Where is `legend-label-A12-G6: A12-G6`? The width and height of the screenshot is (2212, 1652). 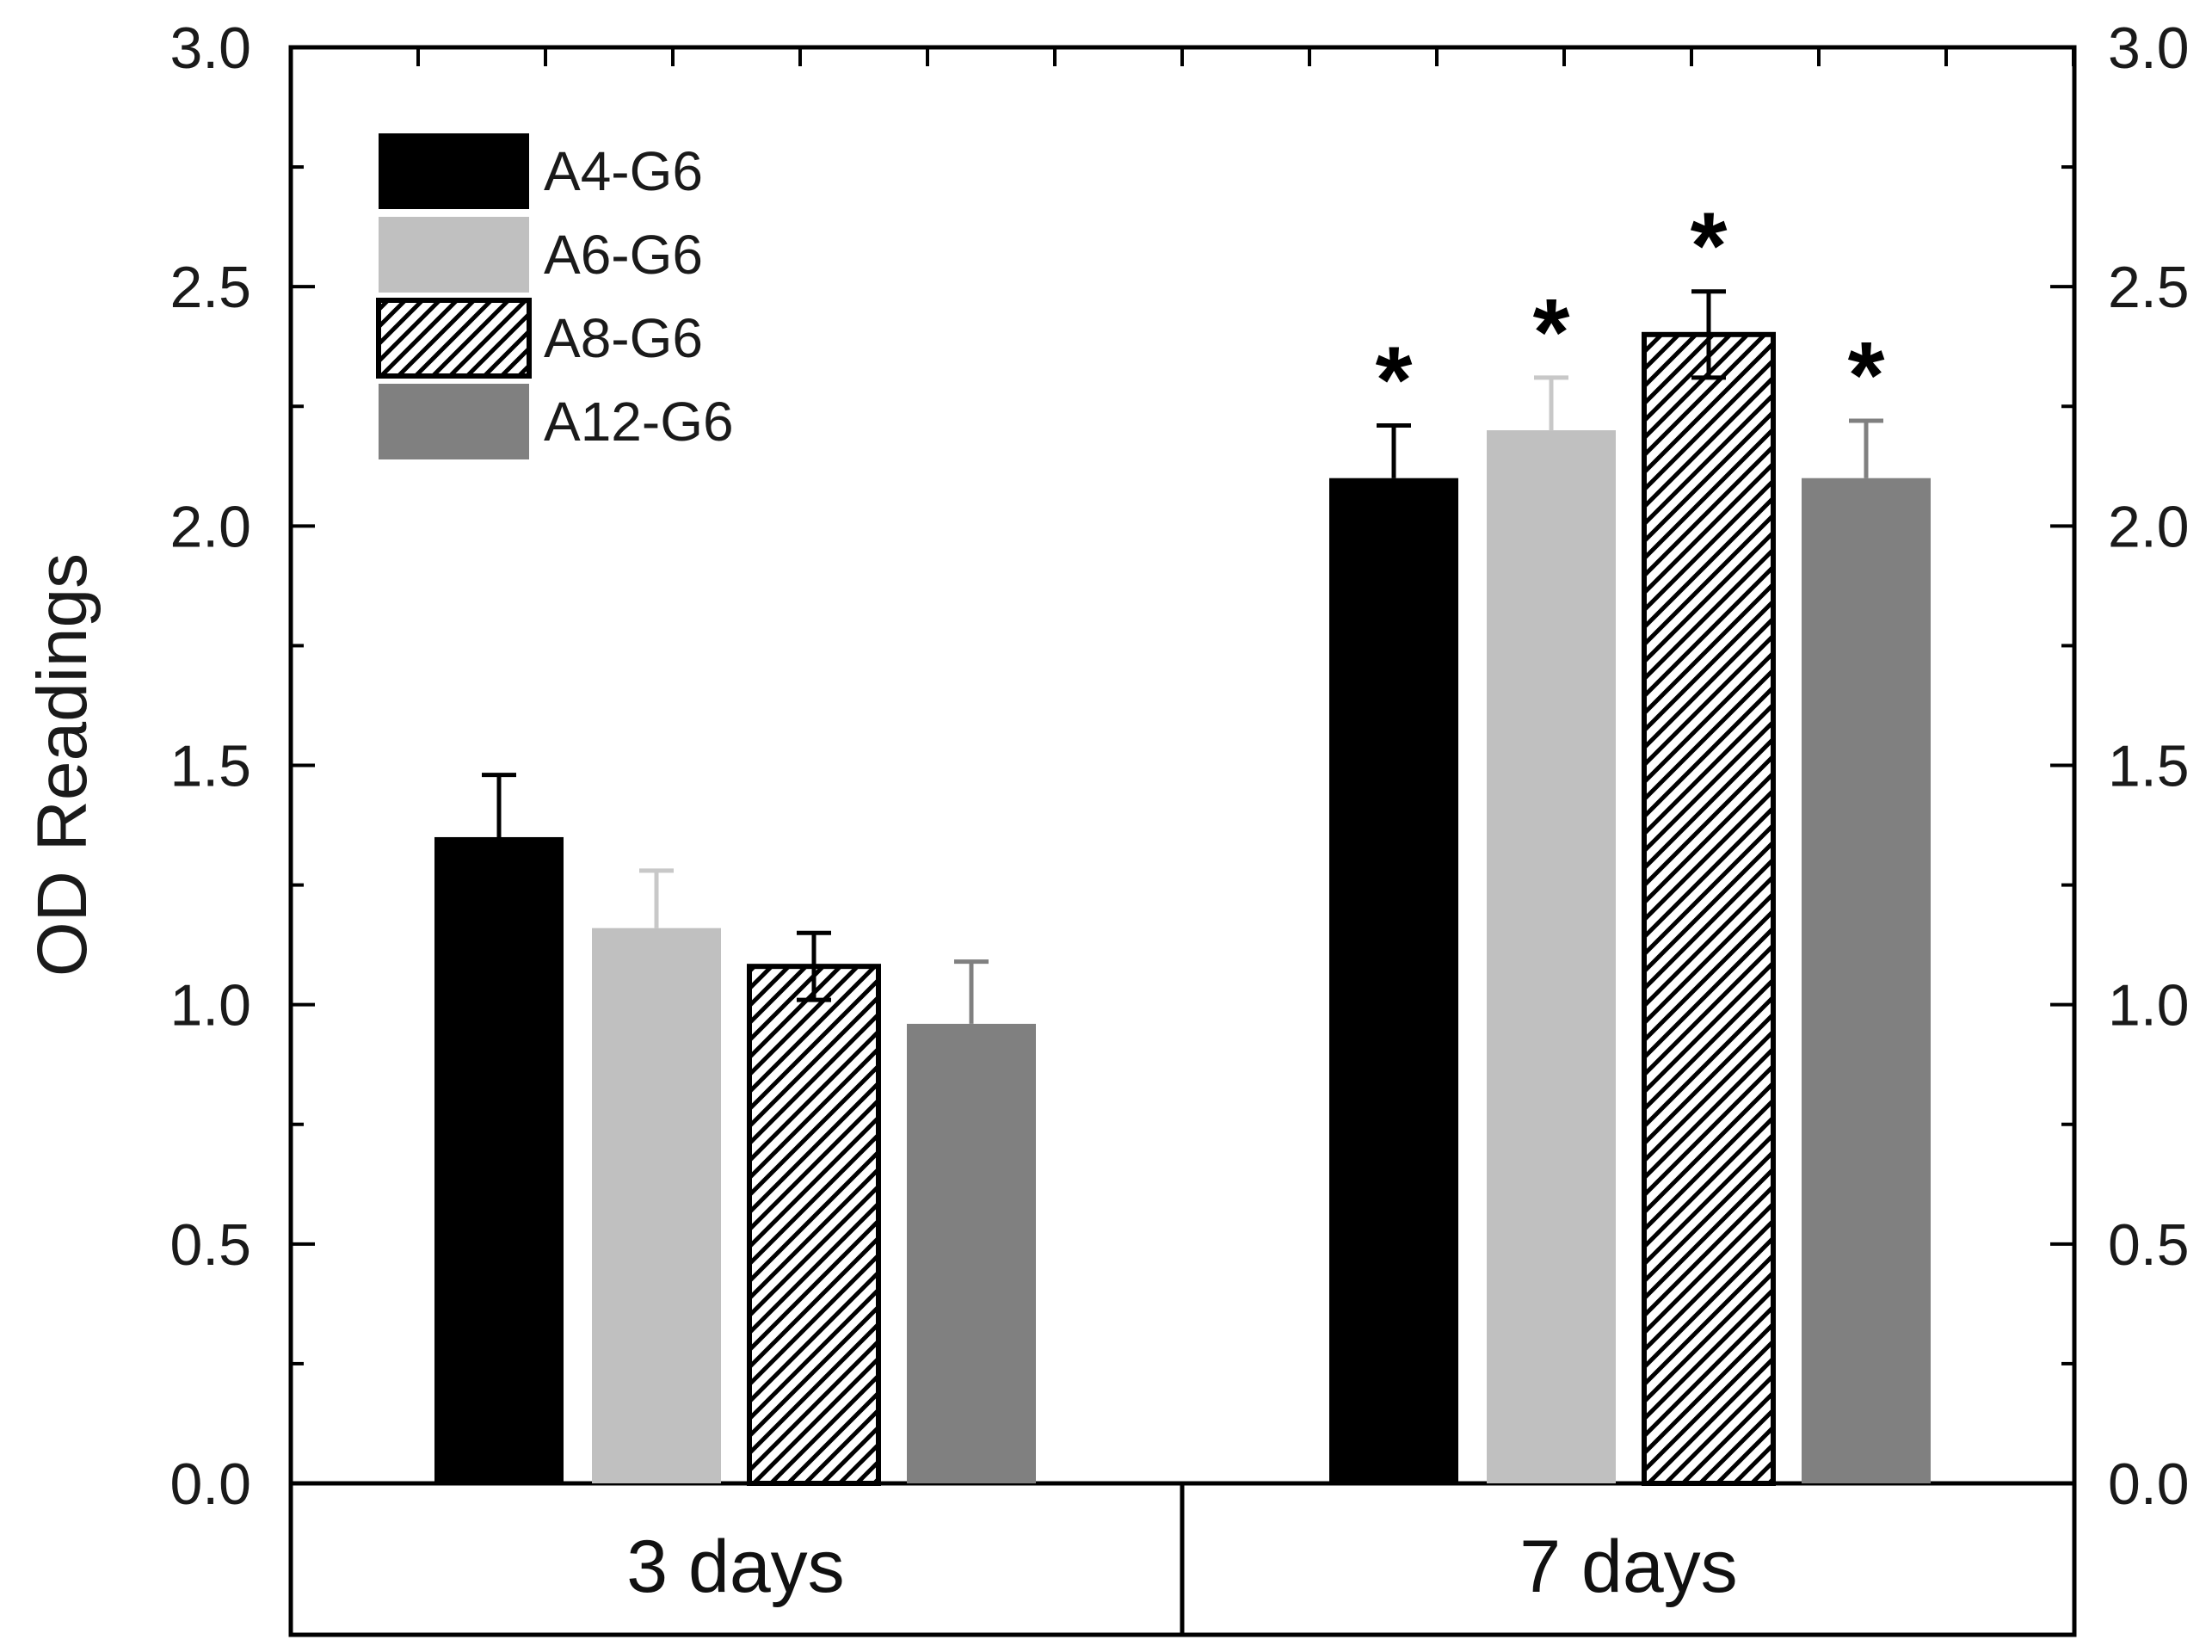 legend-label-A12-G6: A12-G6 is located at coordinates (639, 422).